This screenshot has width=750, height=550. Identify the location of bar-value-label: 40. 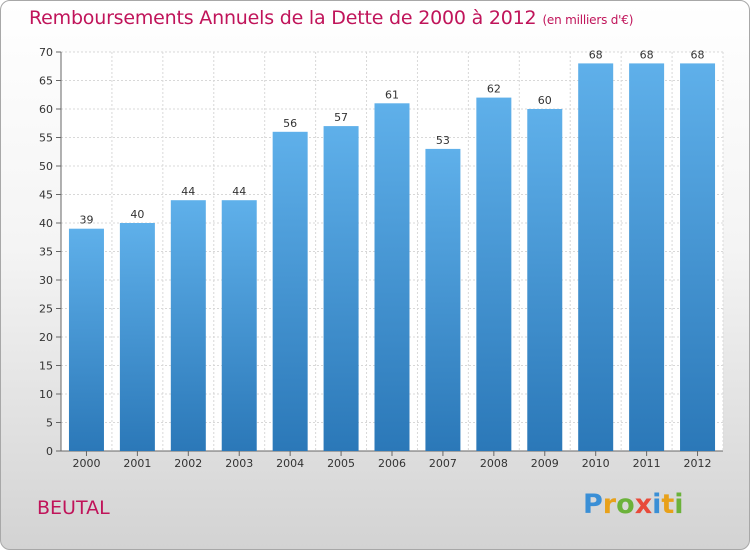
(137, 214).